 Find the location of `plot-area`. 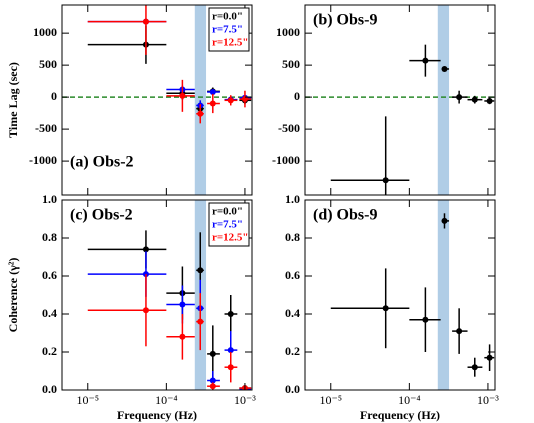

plot-area is located at coordinates (412, 295).